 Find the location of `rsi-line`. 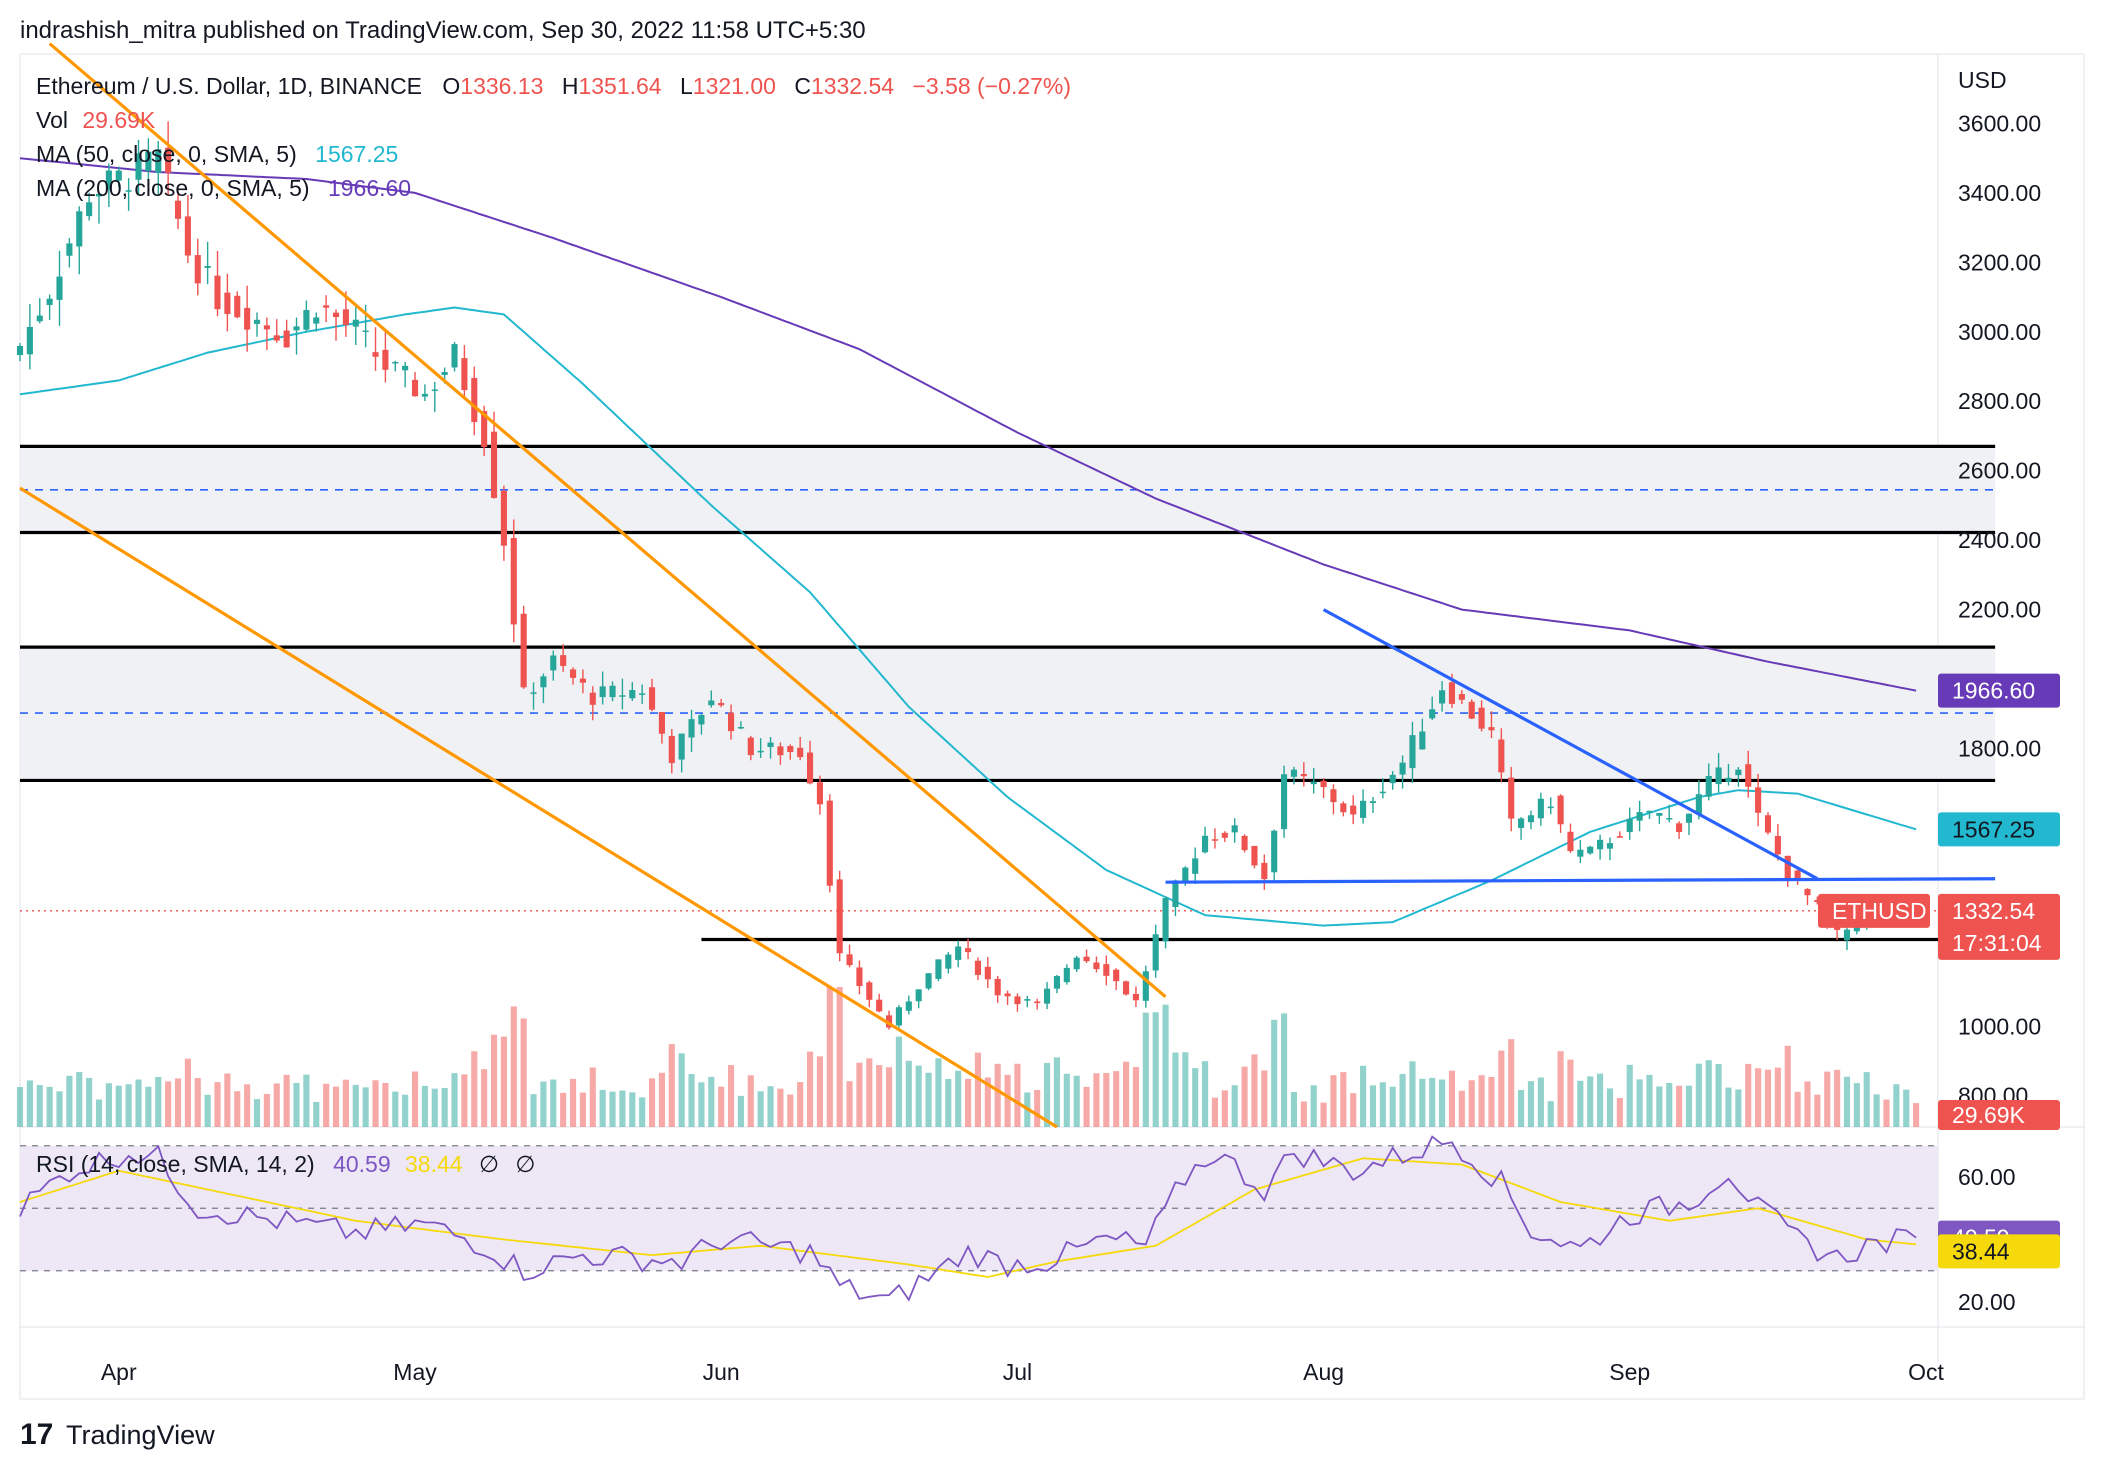

rsi-line is located at coordinates (968, 1218).